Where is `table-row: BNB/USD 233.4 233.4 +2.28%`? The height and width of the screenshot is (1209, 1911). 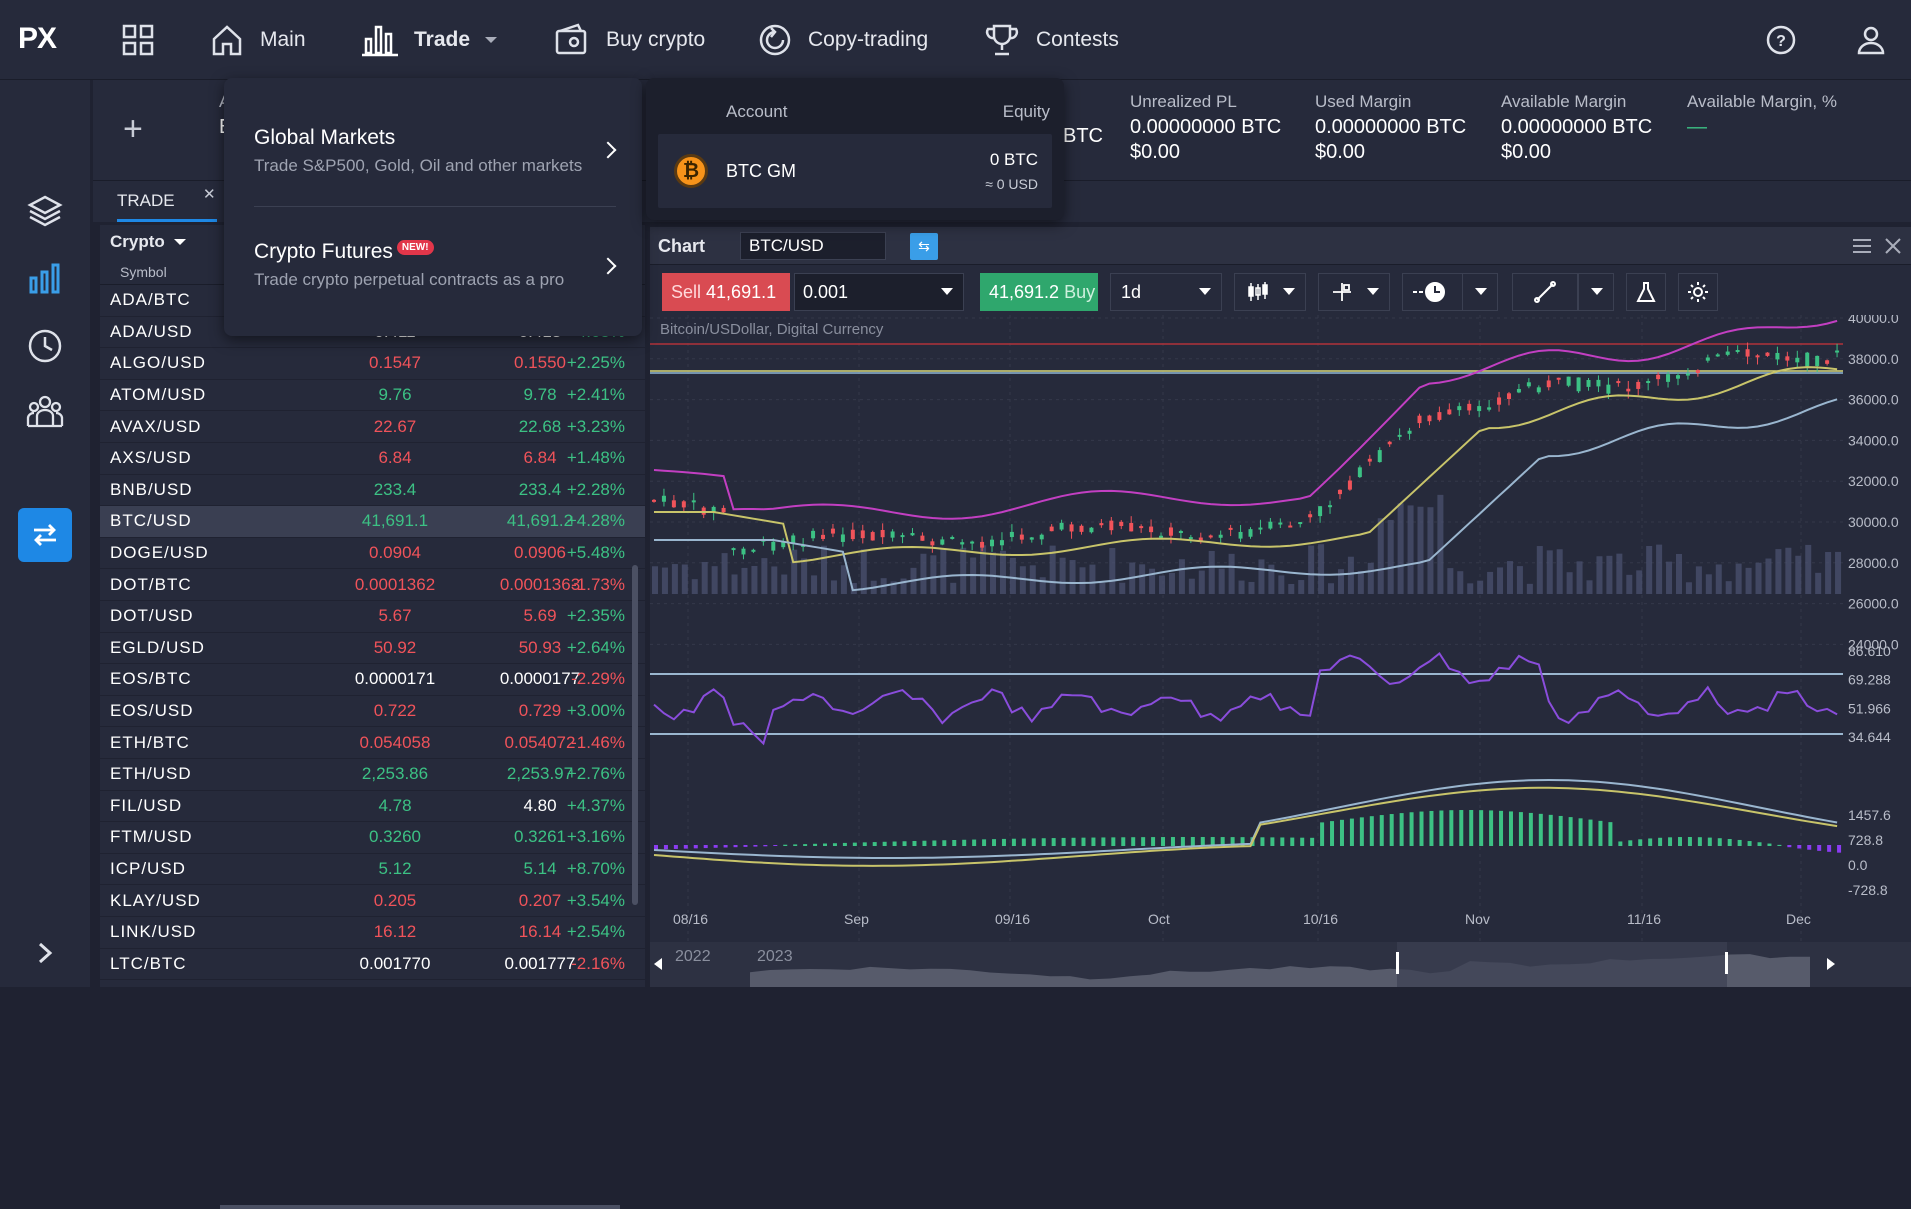 table-row: BNB/USD 233.4 233.4 +2.28% is located at coordinates (372, 491).